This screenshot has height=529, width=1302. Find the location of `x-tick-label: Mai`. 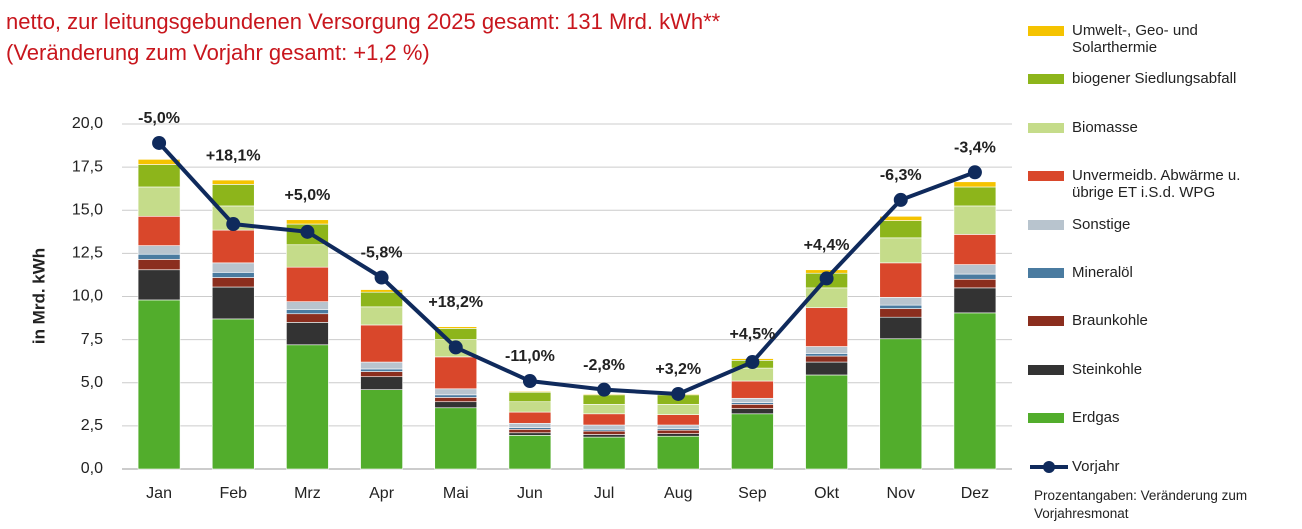

x-tick-label: Mai is located at coordinates (456, 493).